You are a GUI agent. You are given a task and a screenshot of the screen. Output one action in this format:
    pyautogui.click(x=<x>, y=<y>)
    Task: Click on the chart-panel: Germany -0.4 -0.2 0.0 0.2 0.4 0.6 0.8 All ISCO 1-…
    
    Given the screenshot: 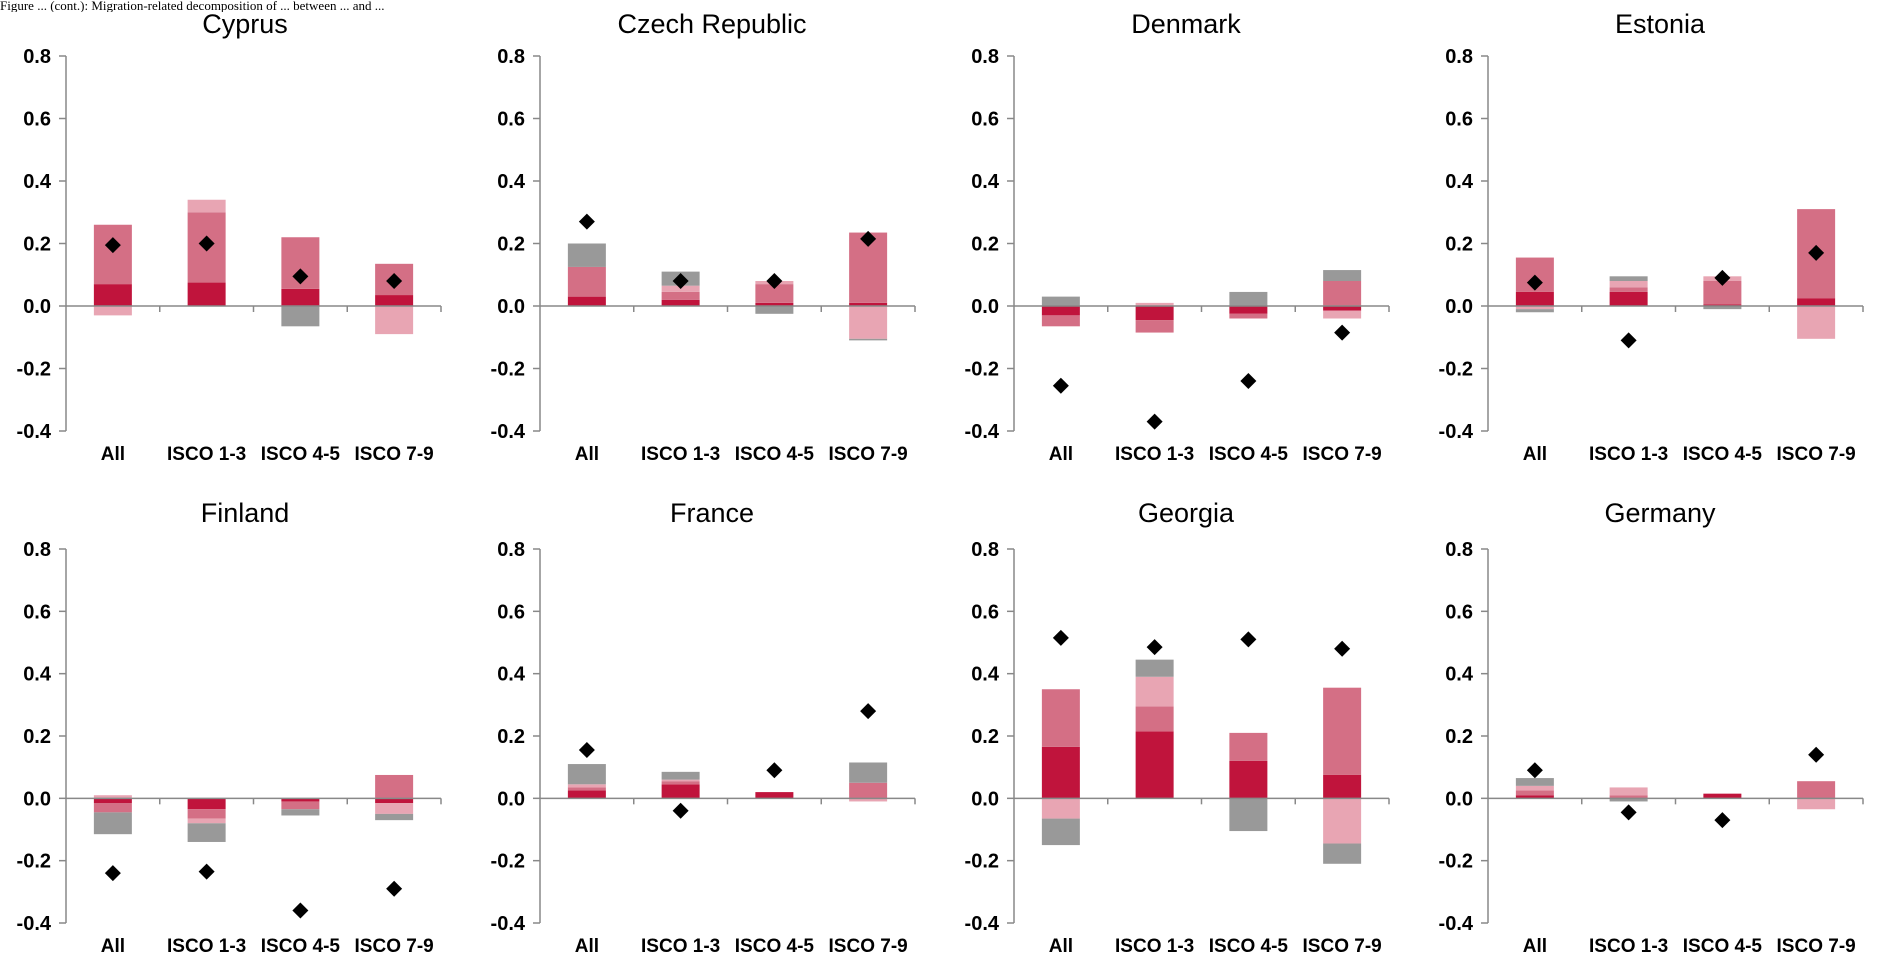 What is the action you would take?
    pyautogui.click(x=1651, y=727)
    